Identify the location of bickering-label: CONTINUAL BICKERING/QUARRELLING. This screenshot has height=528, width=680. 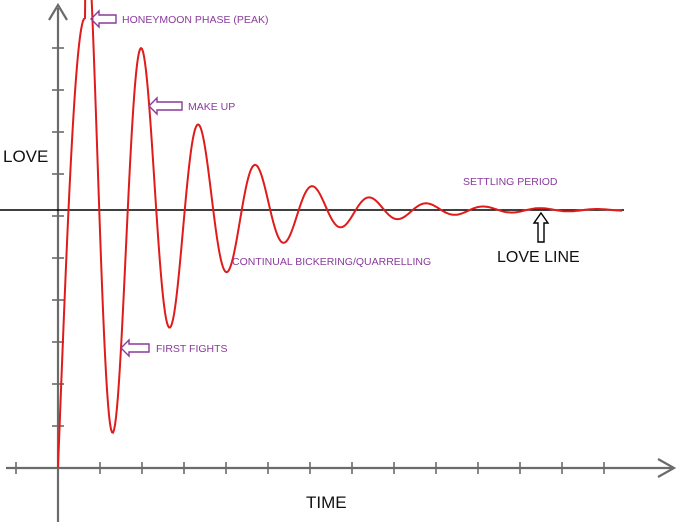
(331, 262).